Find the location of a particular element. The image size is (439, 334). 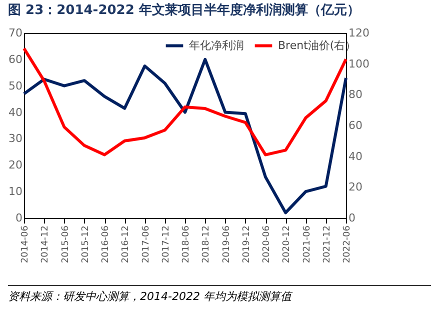

x-tick-label: 2022-06 is located at coordinates (347, 244).